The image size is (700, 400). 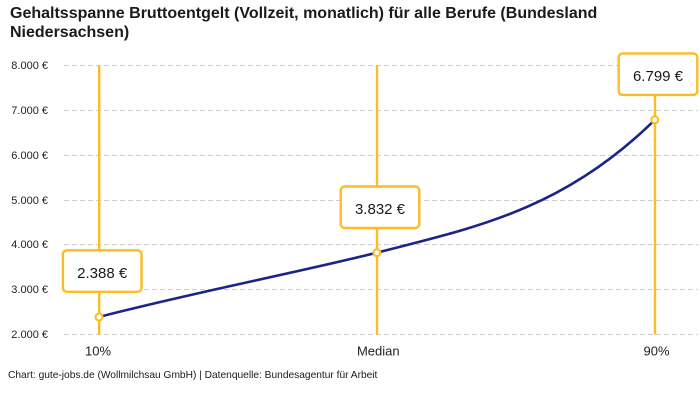 I want to click on svg-text: Median, so click(x=378, y=351).